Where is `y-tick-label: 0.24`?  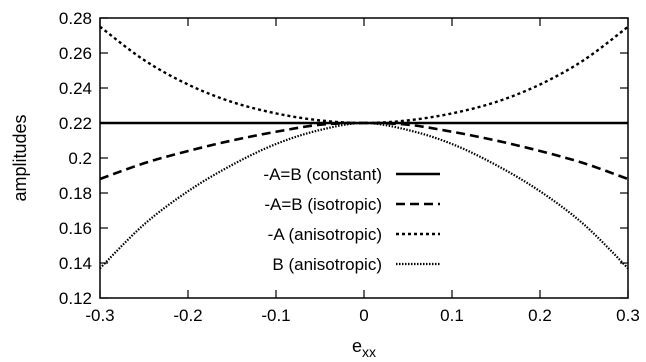
y-tick-label: 0.24 is located at coordinates (75, 88).